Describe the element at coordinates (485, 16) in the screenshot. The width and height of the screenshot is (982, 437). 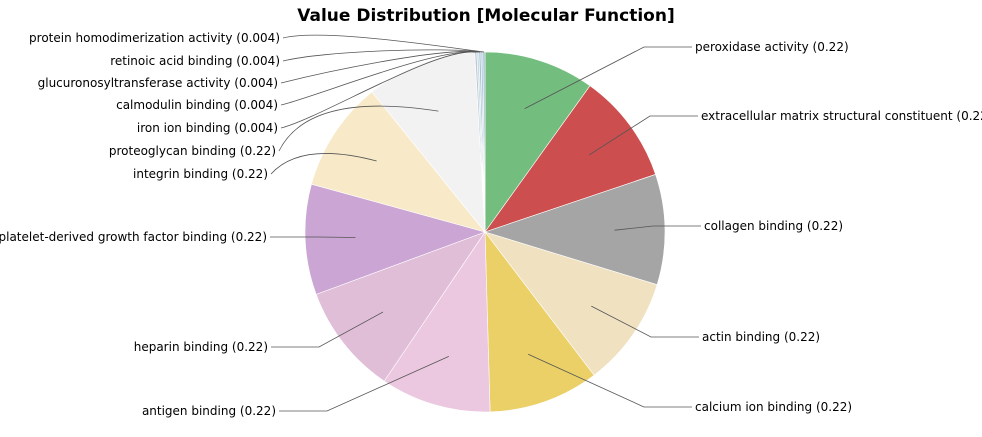
I see `chart-title: Value Distribution [Molecular Function]` at that location.